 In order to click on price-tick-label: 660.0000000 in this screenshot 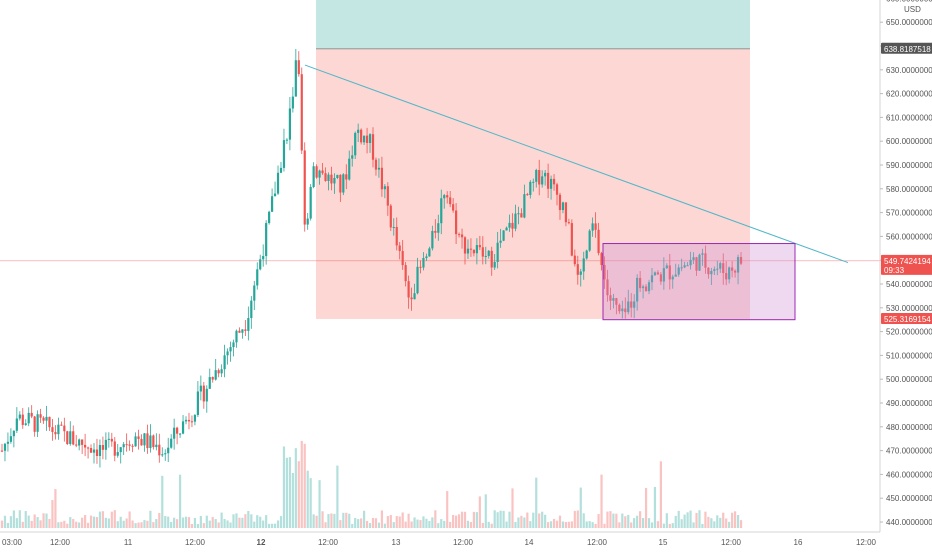, I will do `click(909, 1)`.